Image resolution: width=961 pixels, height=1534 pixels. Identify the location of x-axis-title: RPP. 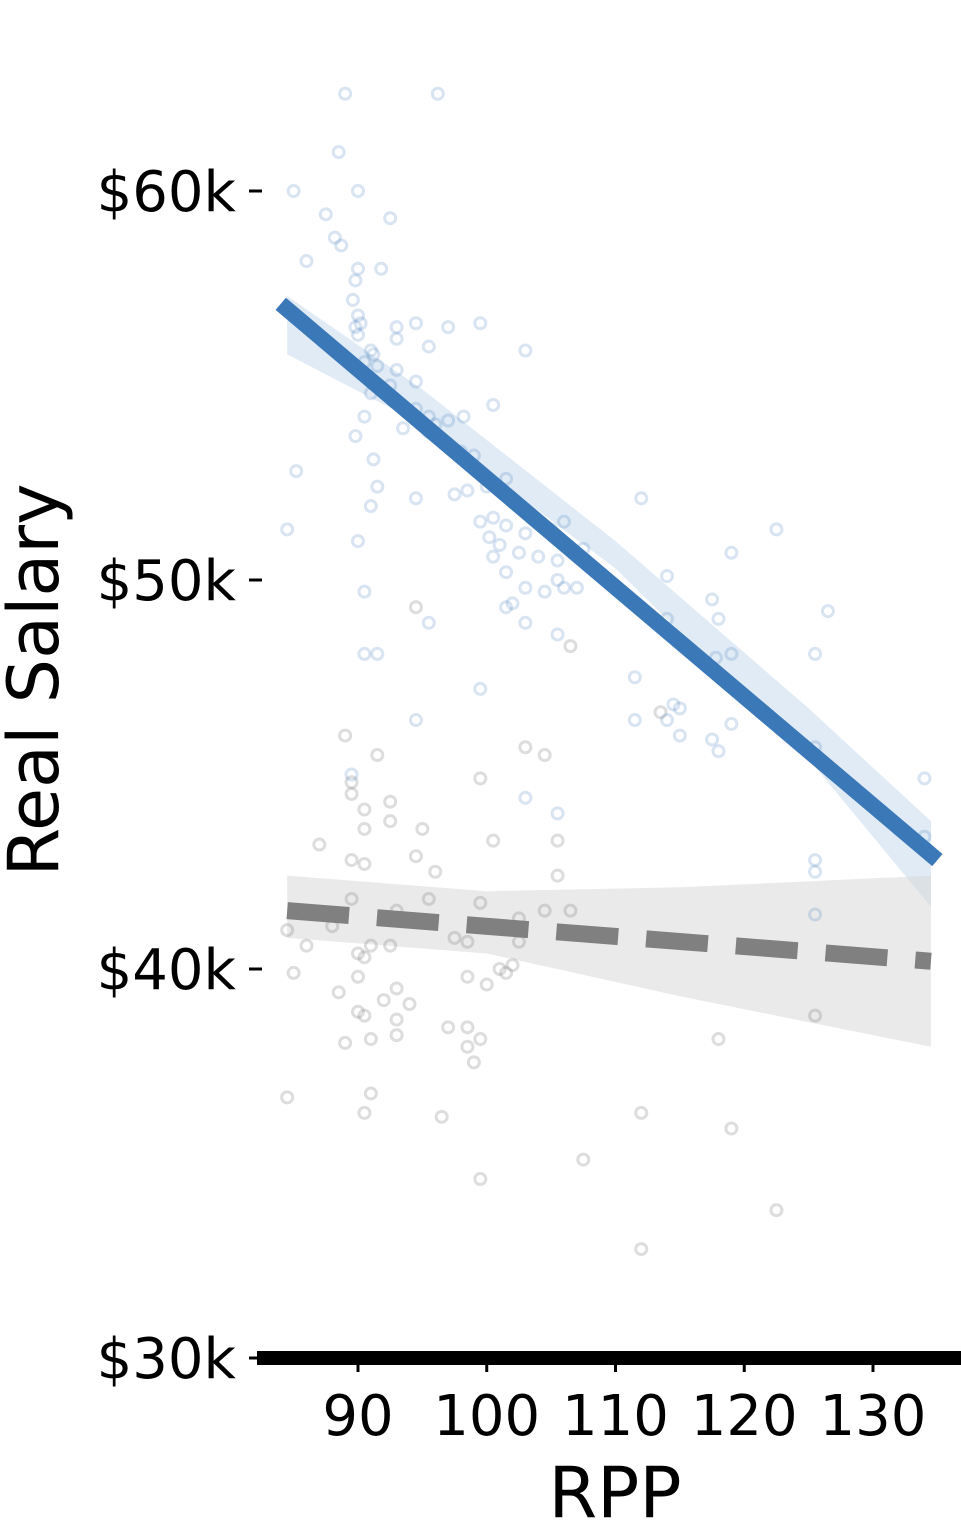
(614, 1493).